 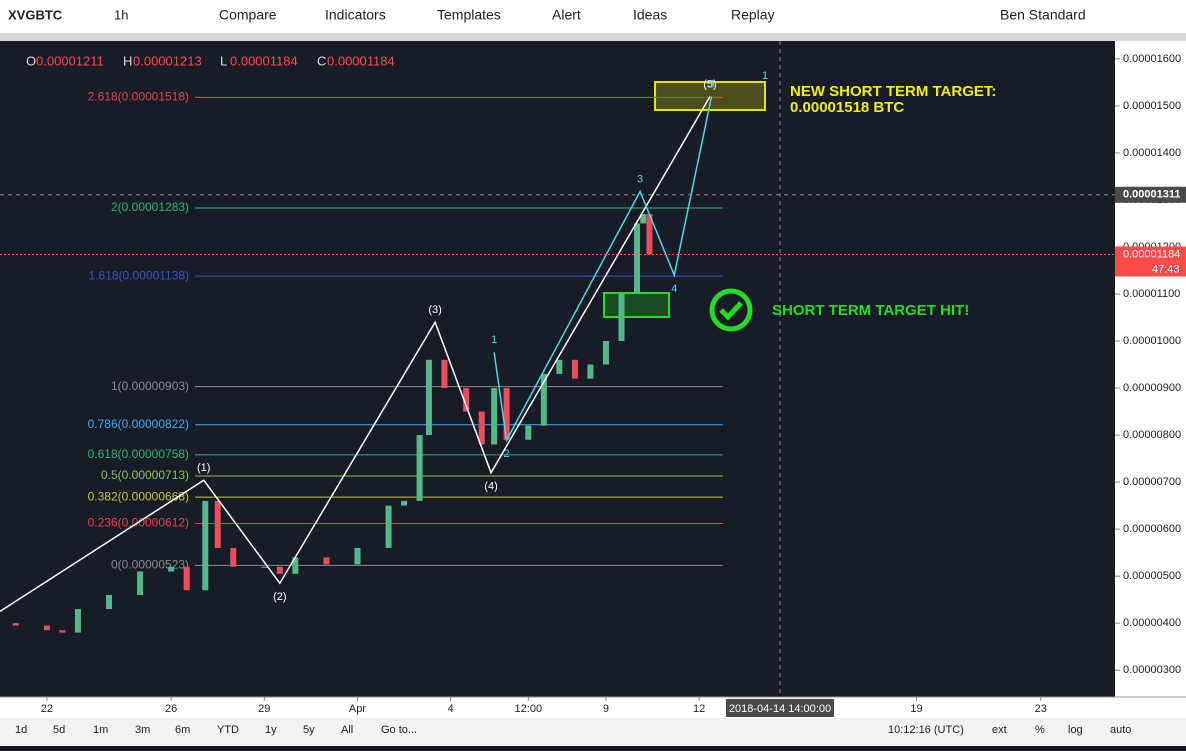 What do you see at coordinates (999, 730) in the screenshot?
I see `option-button: ext` at bounding box center [999, 730].